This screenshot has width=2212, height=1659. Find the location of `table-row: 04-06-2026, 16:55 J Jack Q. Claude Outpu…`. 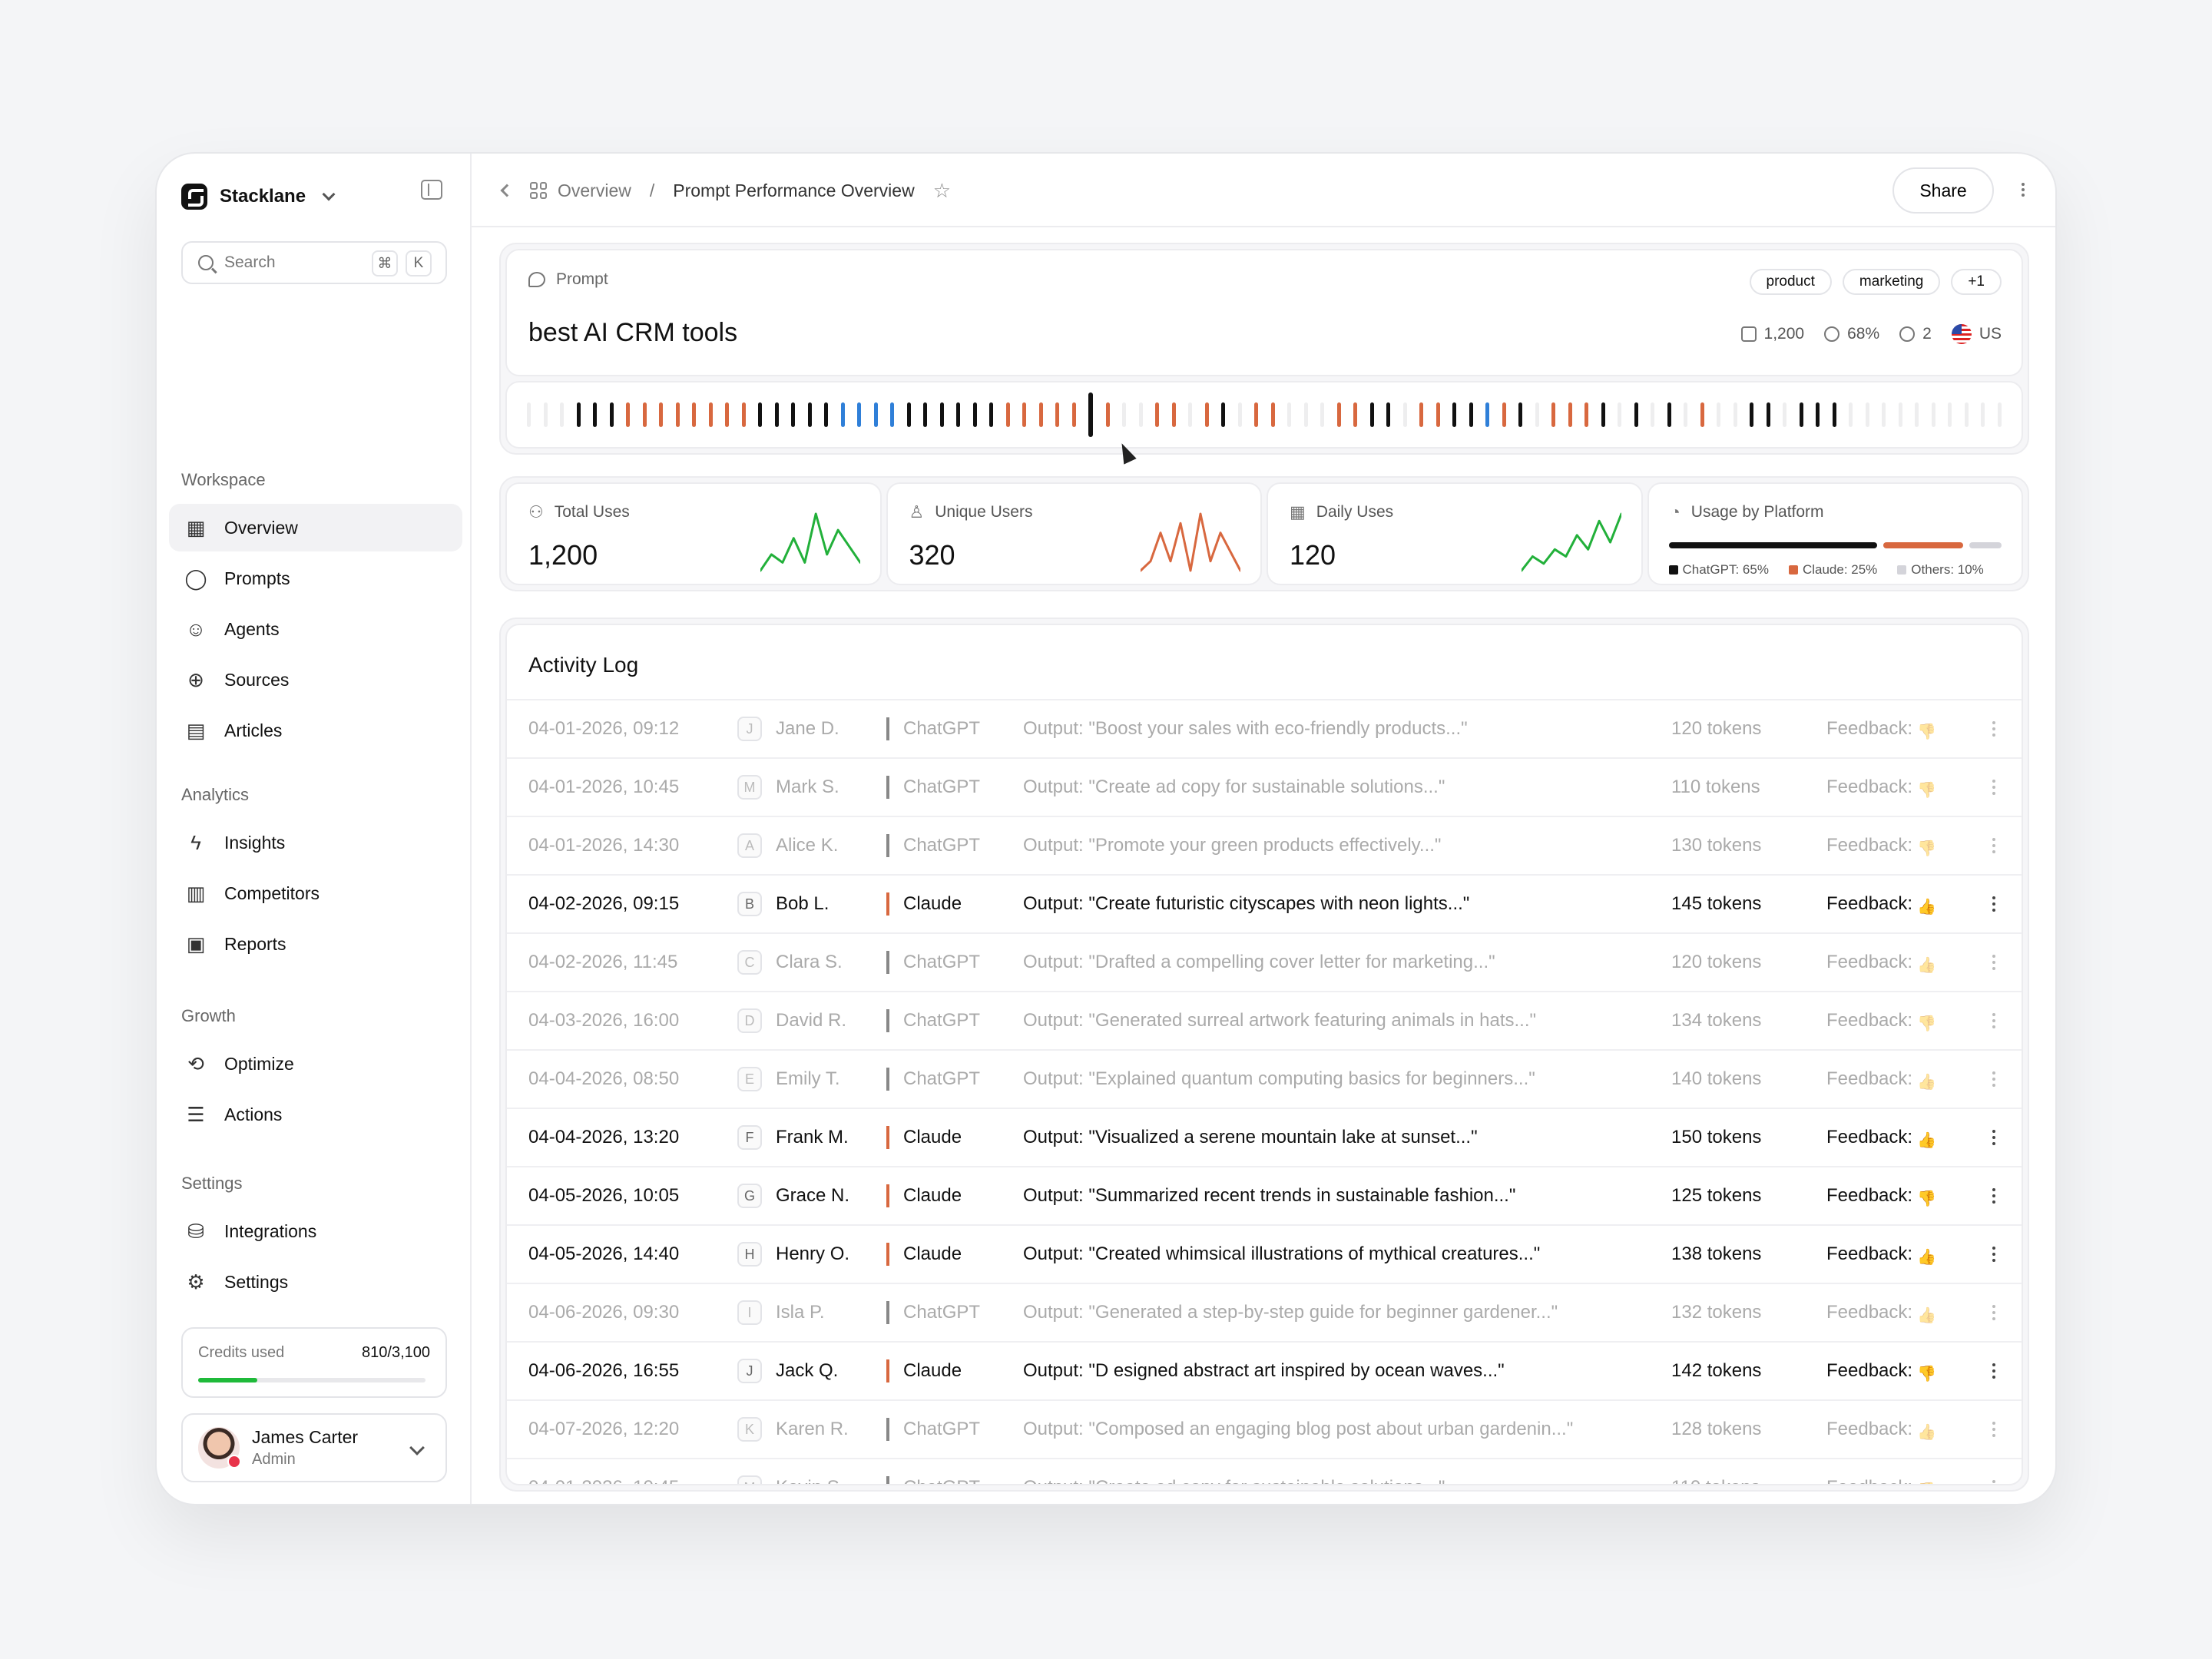

table-row: 04-06-2026, 16:55 J Jack Q. Claude Outpu… is located at coordinates (1264, 1370).